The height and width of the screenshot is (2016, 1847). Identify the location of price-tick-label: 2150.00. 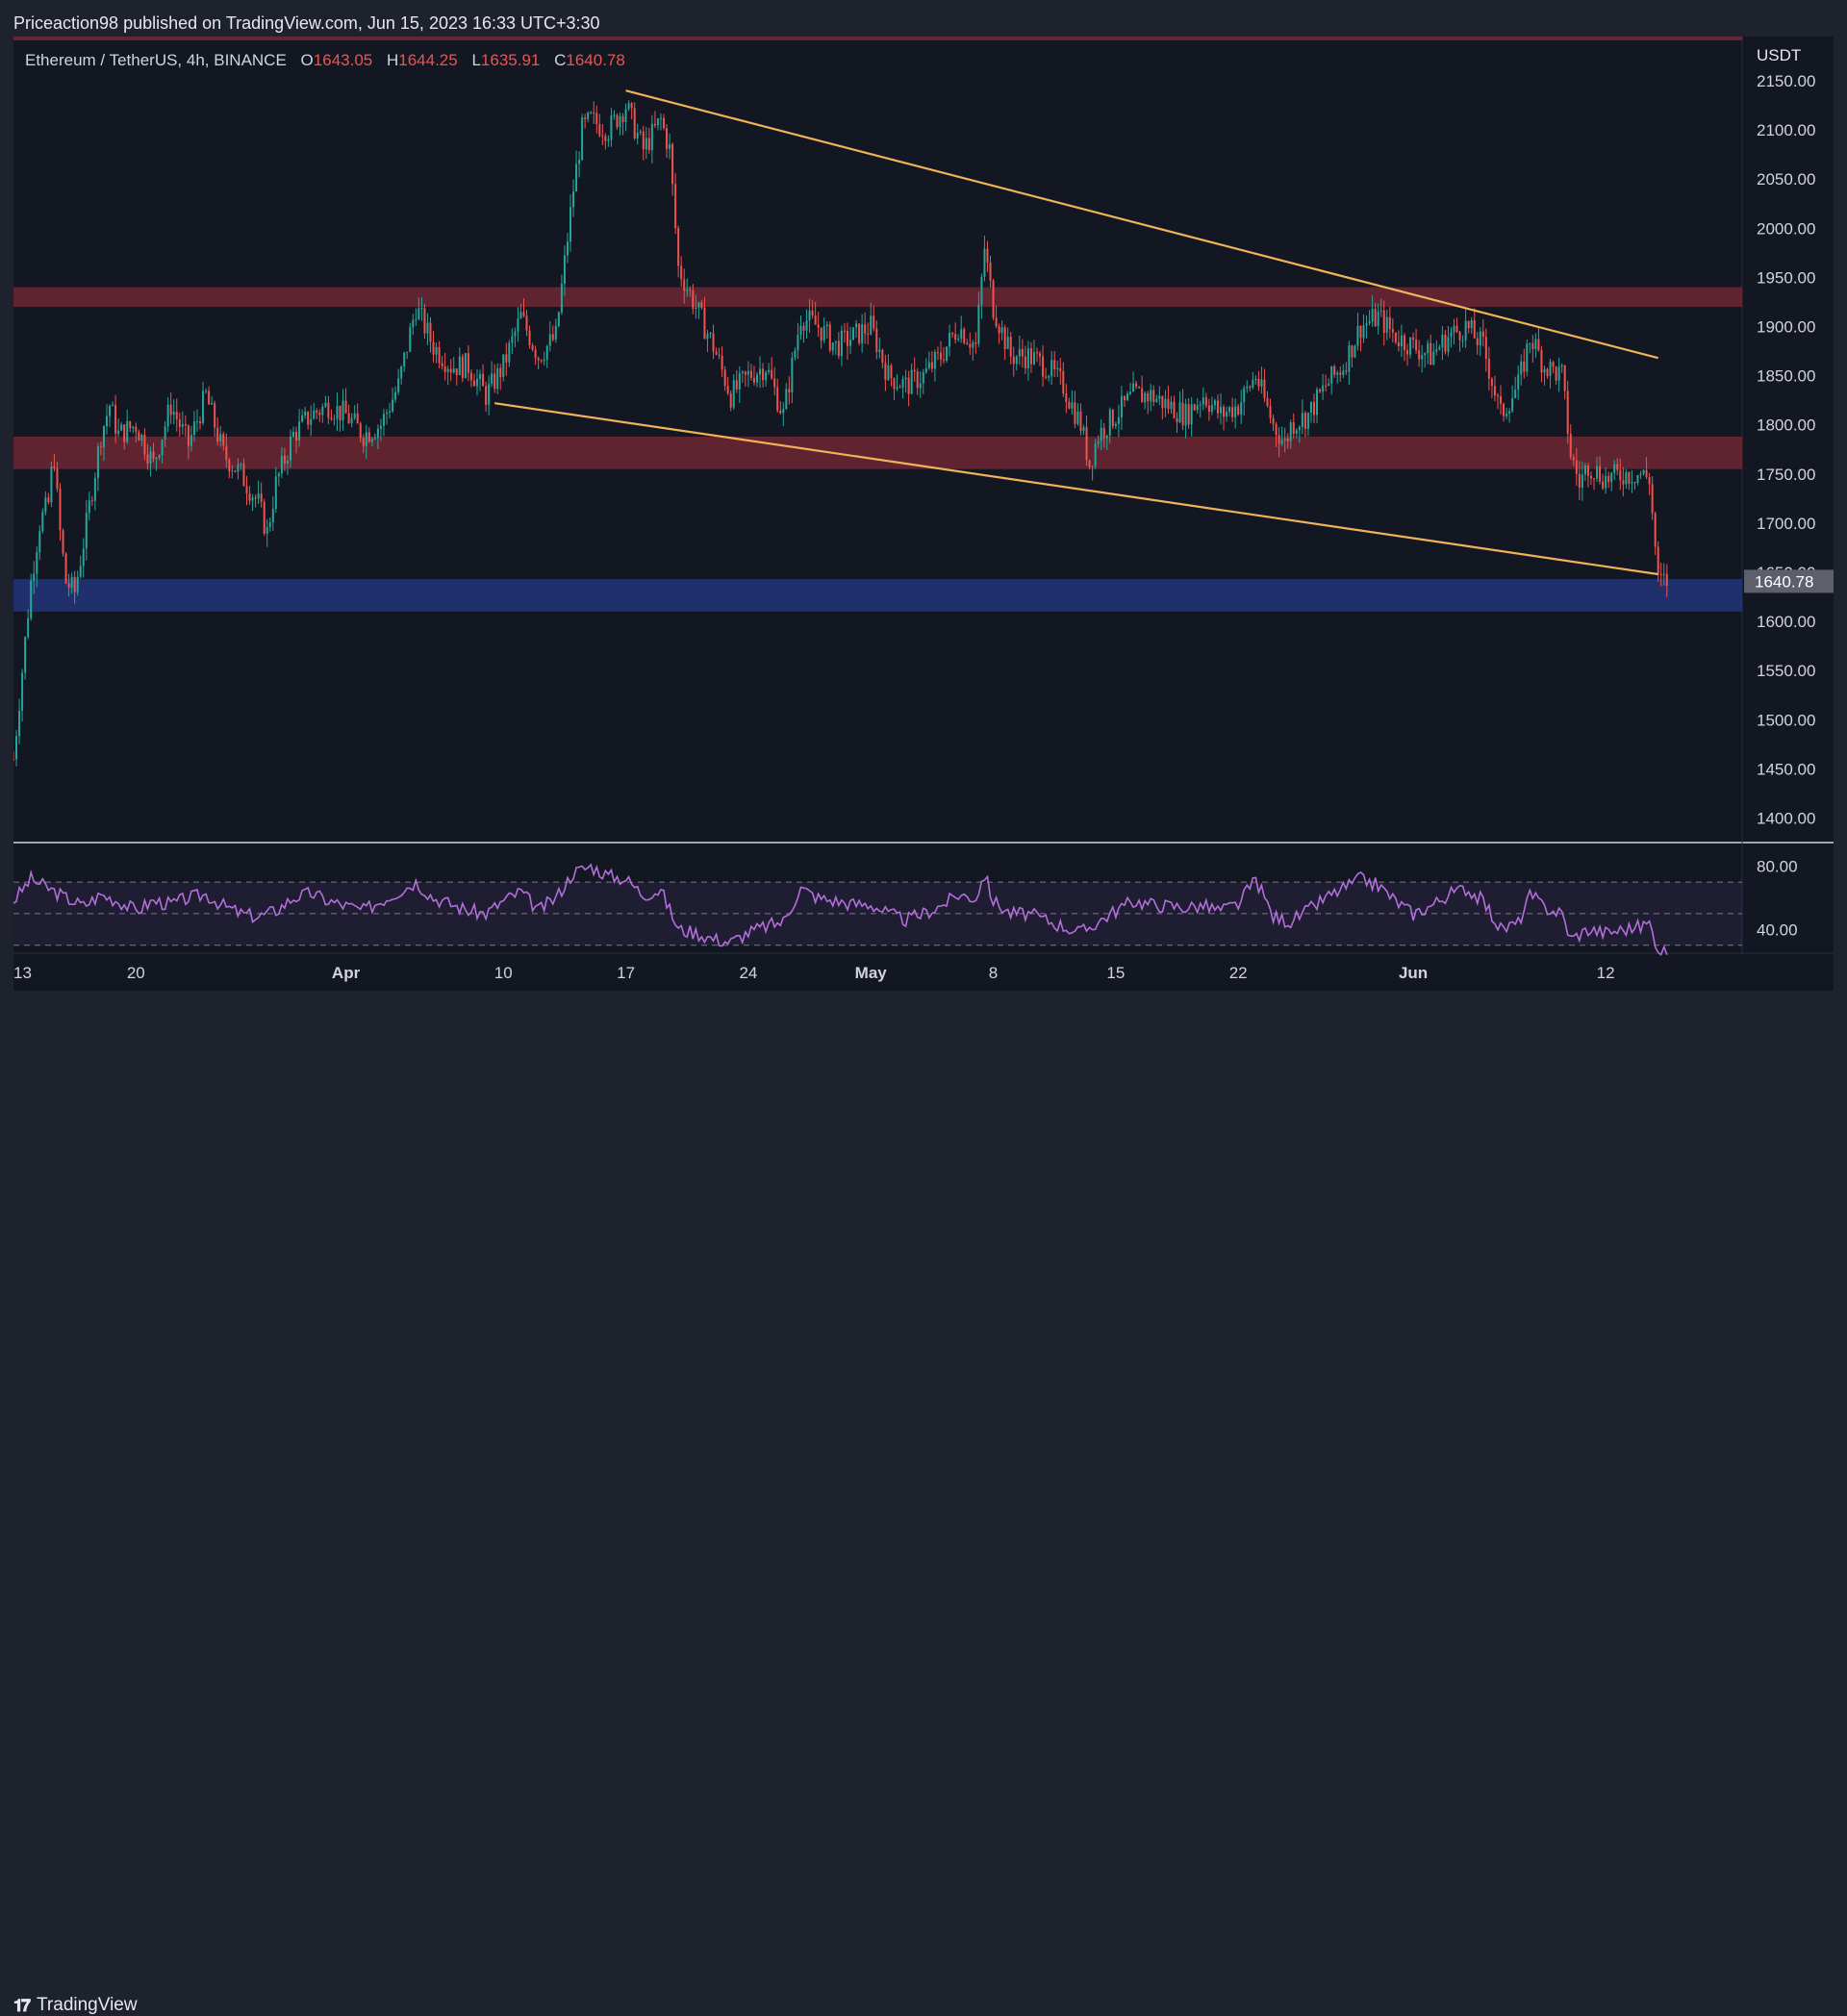
(1786, 81).